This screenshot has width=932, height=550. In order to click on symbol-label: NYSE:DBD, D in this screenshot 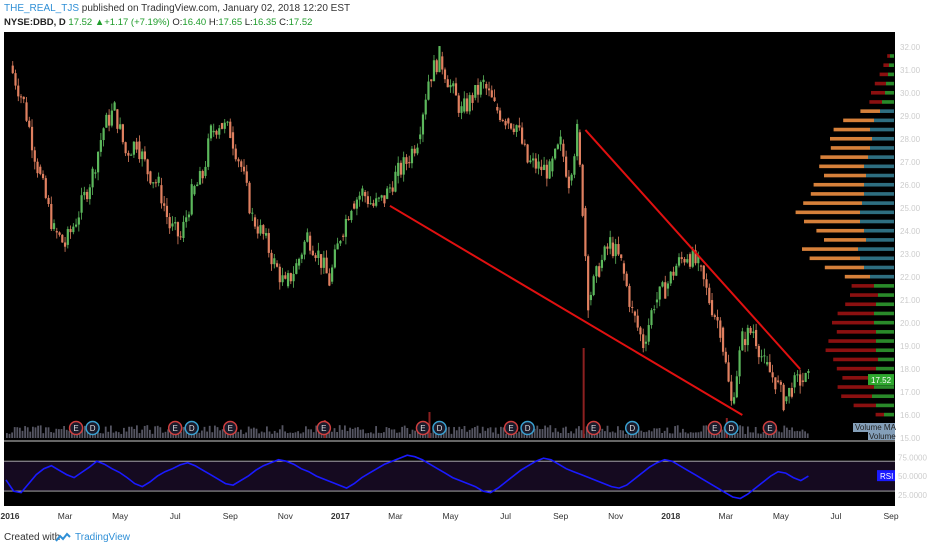, I will do `click(35, 22)`.